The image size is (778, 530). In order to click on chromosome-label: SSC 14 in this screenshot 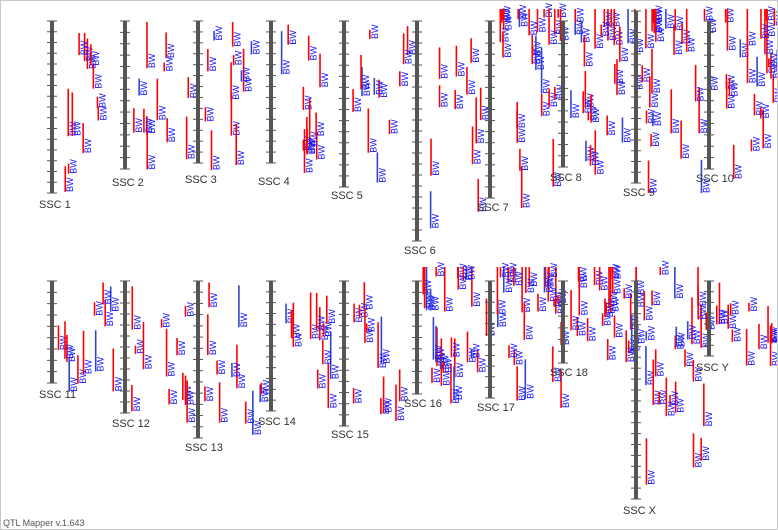, I will do `click(277, 422)`.